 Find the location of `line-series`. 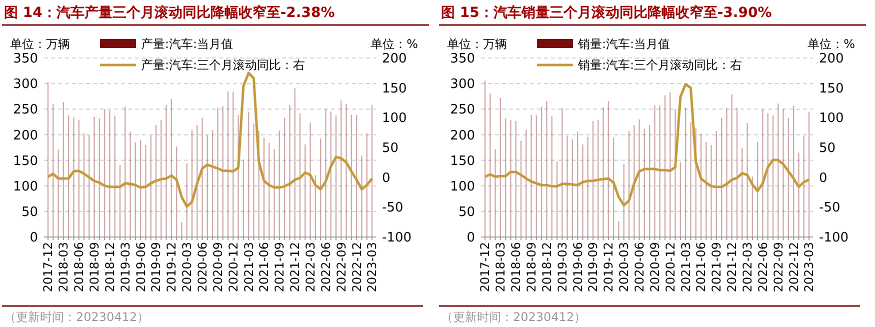

line-series is located at coordinates (647, 145).